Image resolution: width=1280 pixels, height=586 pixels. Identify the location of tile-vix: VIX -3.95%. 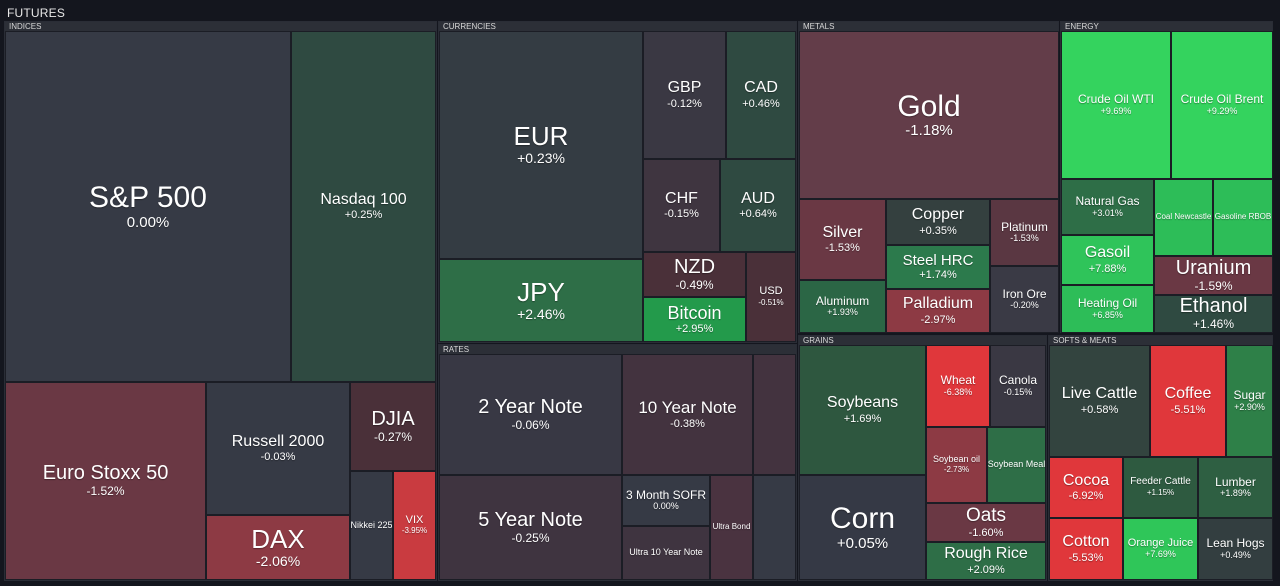
(414, 525).